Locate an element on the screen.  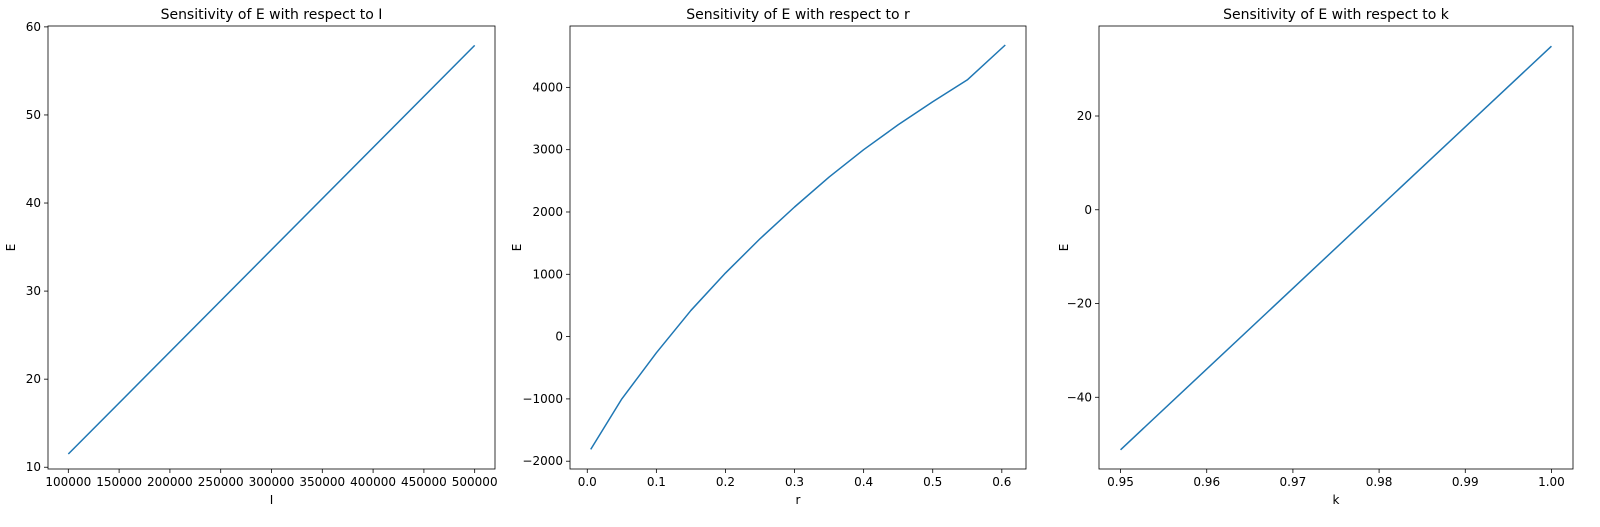
x-tick-label: 0.99 is located at coordinates (1465, 482).